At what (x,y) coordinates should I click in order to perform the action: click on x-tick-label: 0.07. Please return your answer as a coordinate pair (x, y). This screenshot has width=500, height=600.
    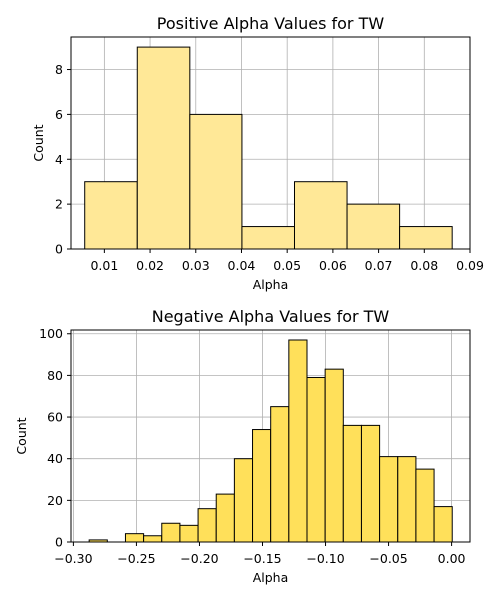
    Looking at the image, I should click on (379, 265).